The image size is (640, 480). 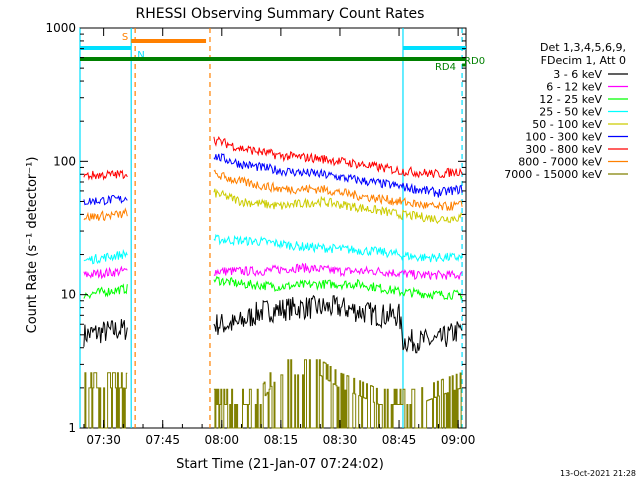 What do you see at coordinates (64, 161) in the screenshot?
I see `y-tick-label-2: 100` at bounding box center [64, 161].